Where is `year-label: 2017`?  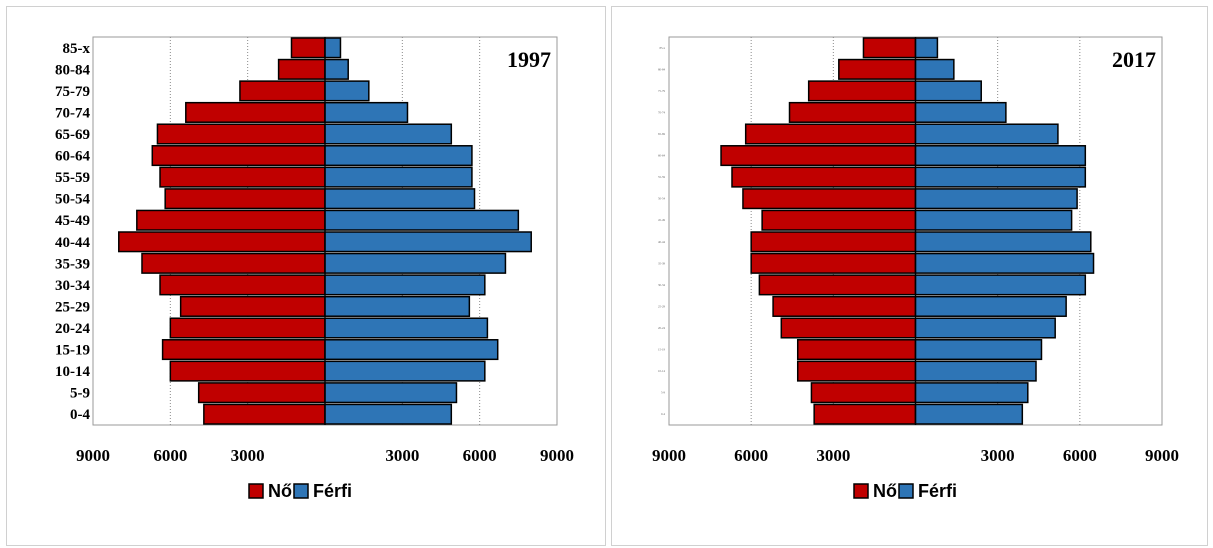
year-label: 2017 is located at coordinates (1134, 59).